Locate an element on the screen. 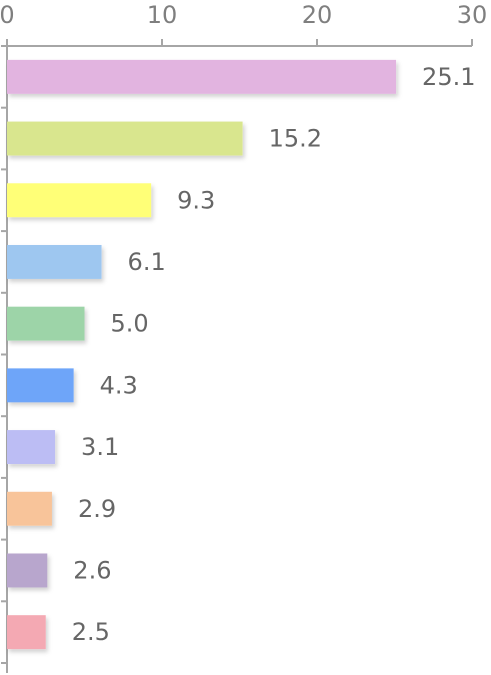 The height and width of the screenshot is (675, 491). data-label-7: 3.1 is located at coordinates (100, 447).